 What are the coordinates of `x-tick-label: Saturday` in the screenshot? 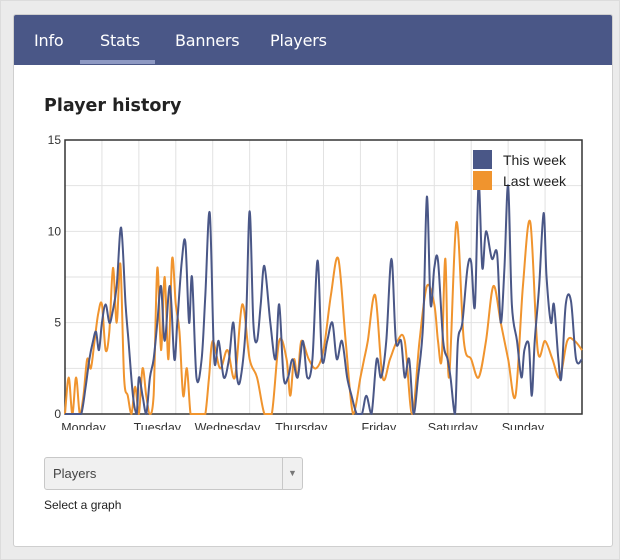 It's located at (453, 425).